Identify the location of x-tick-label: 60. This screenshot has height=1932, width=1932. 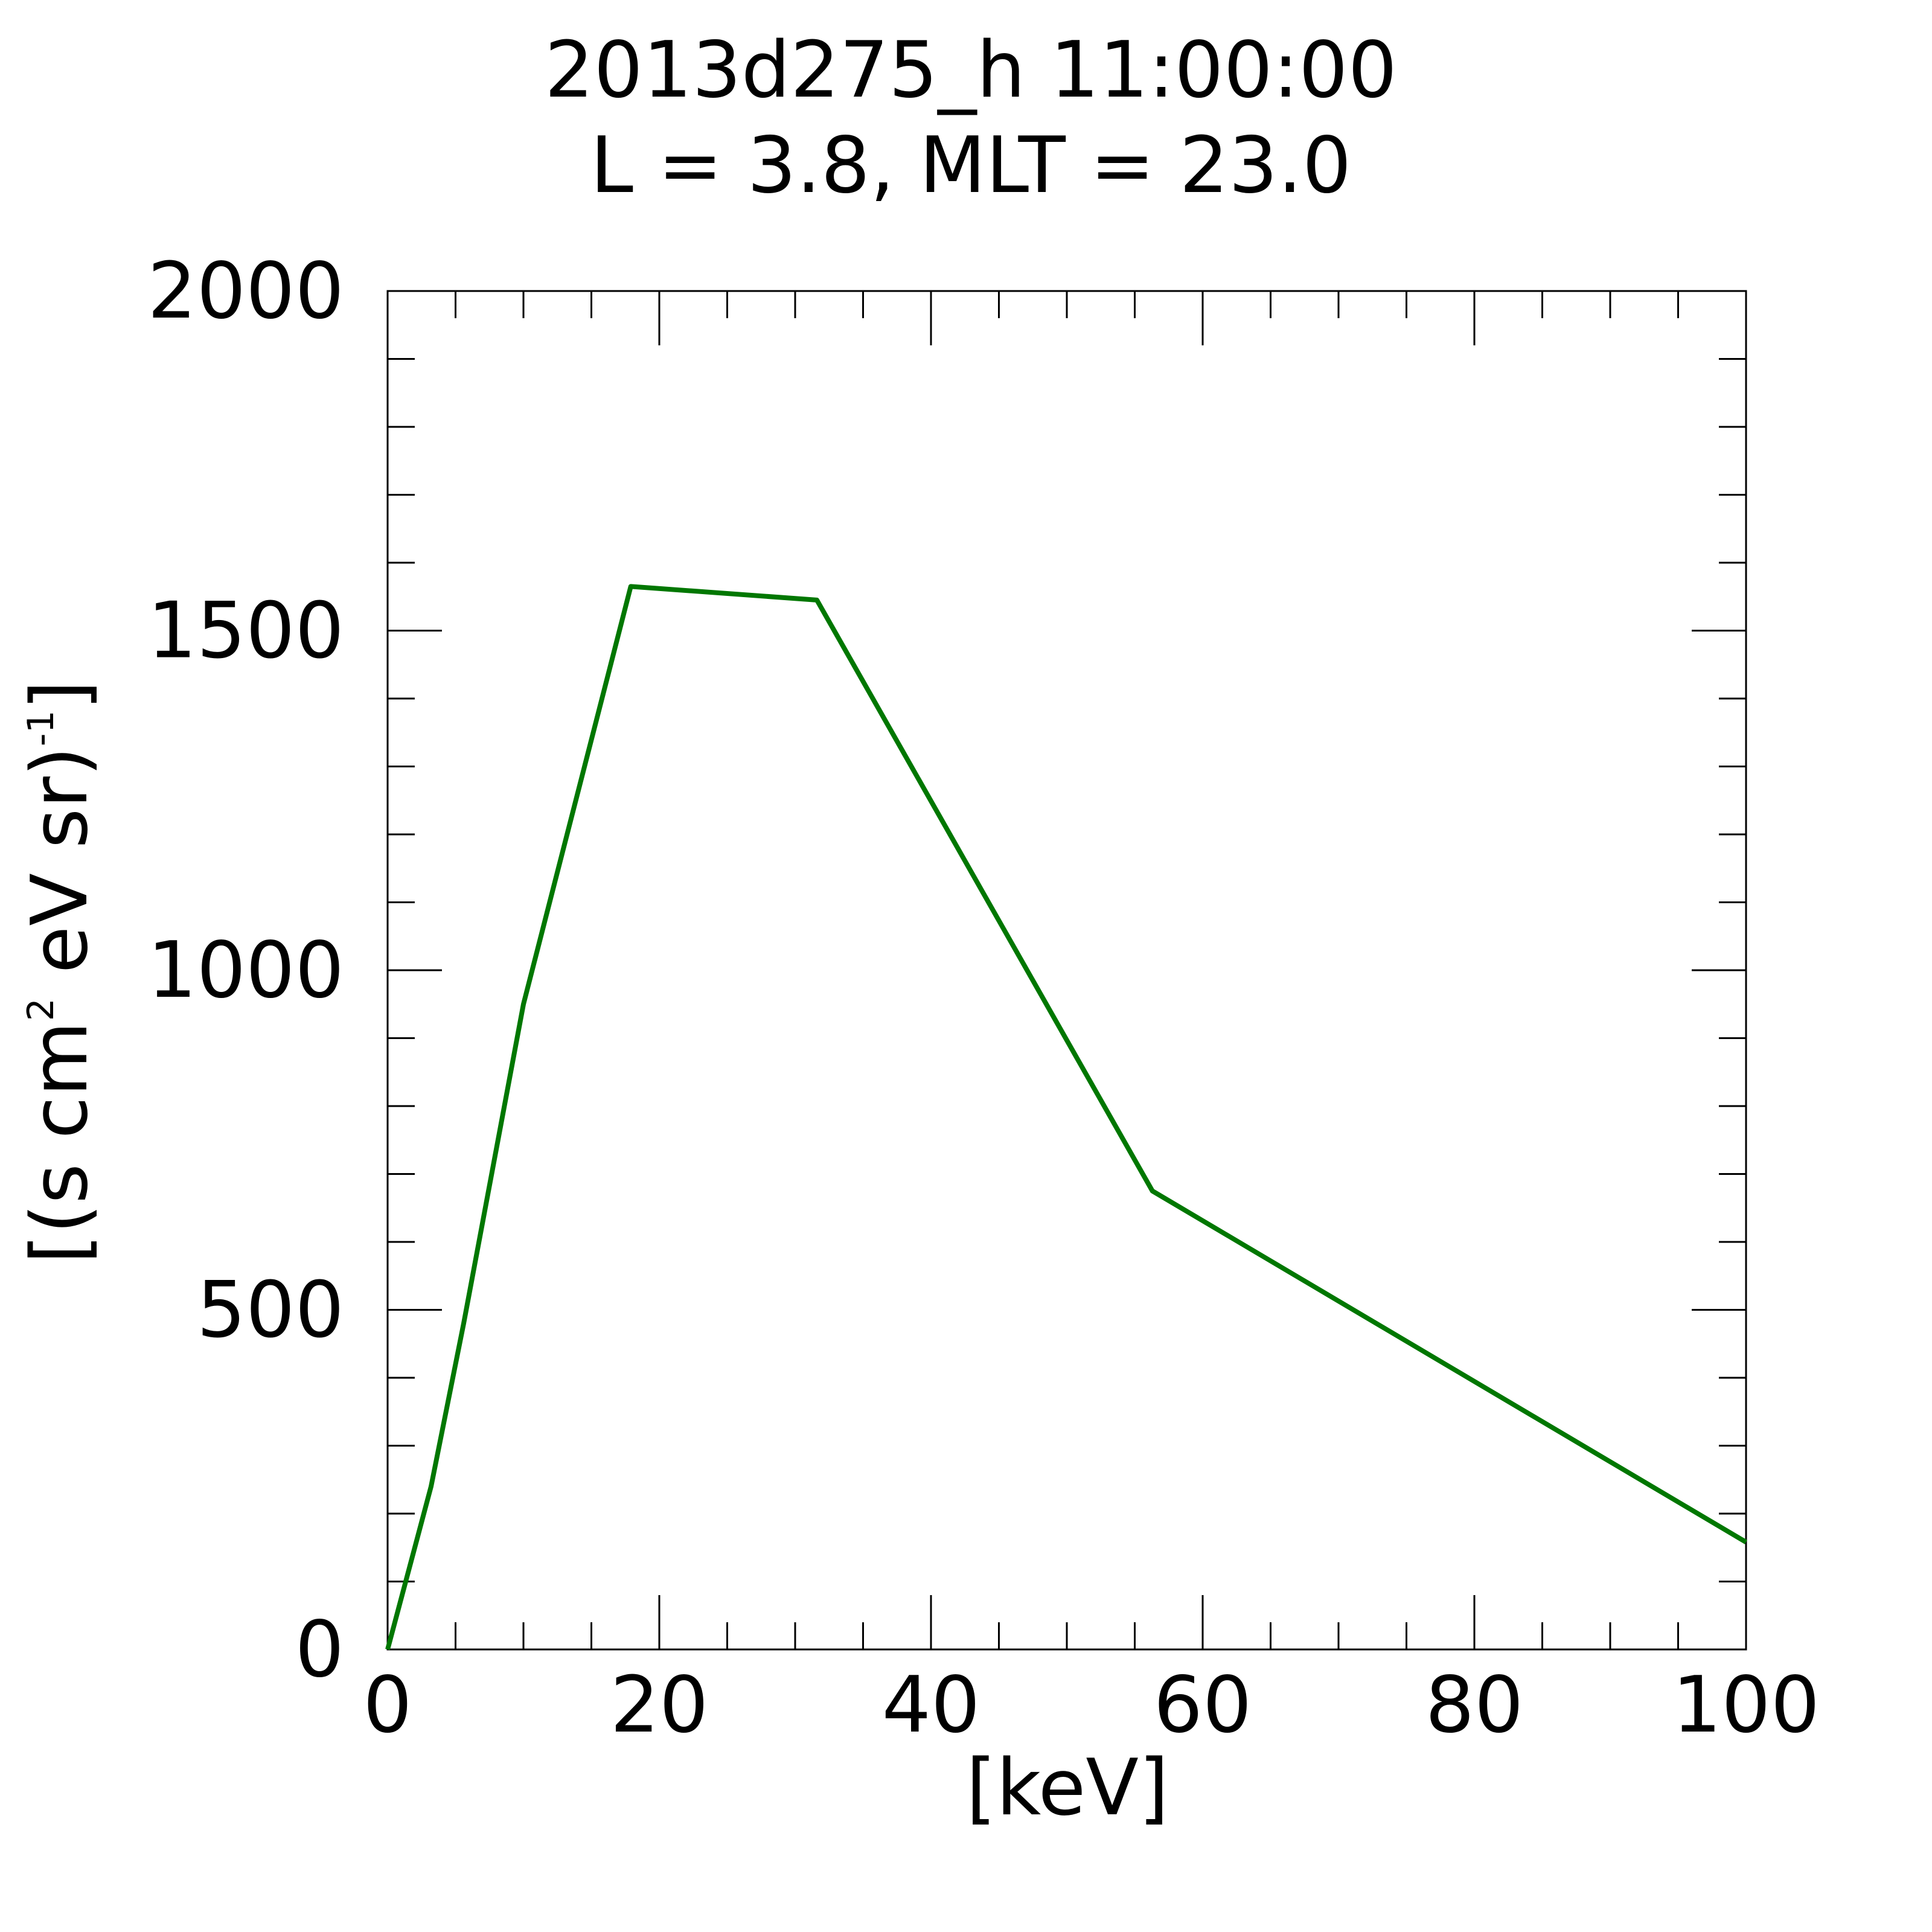
(1203, 1705).